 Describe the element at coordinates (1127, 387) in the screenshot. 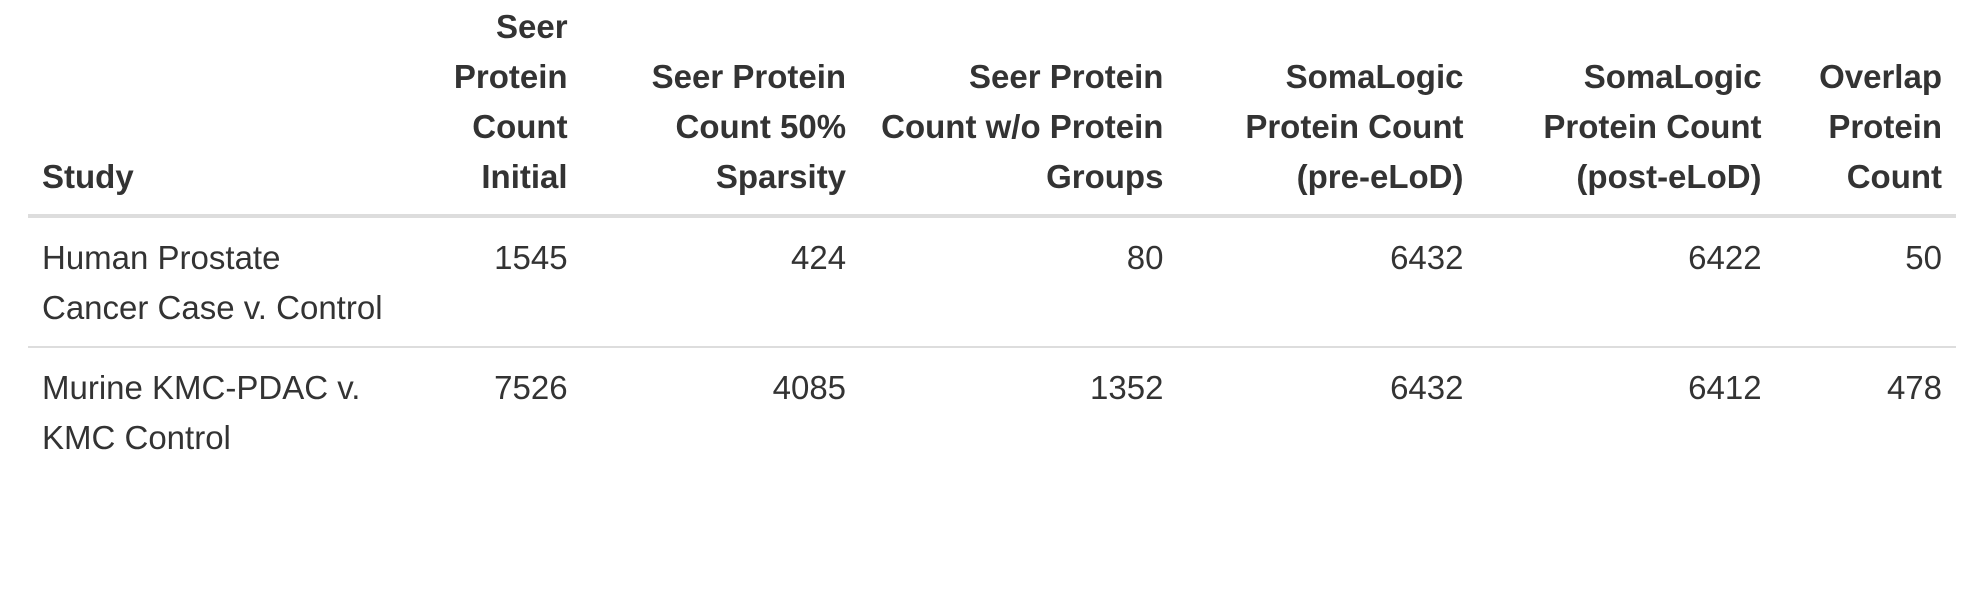

I see `cell-seer-no-groups: 1352` at that location.